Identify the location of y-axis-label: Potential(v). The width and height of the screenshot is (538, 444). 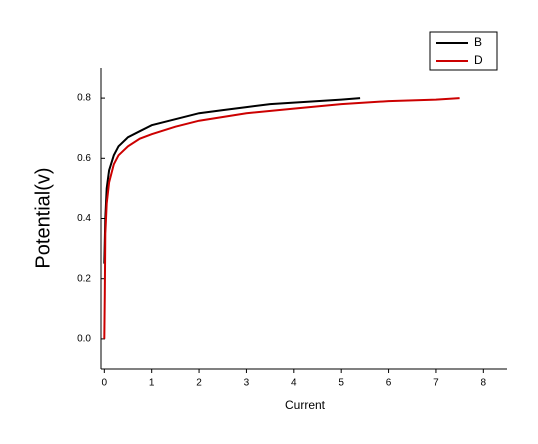
(43, 217).